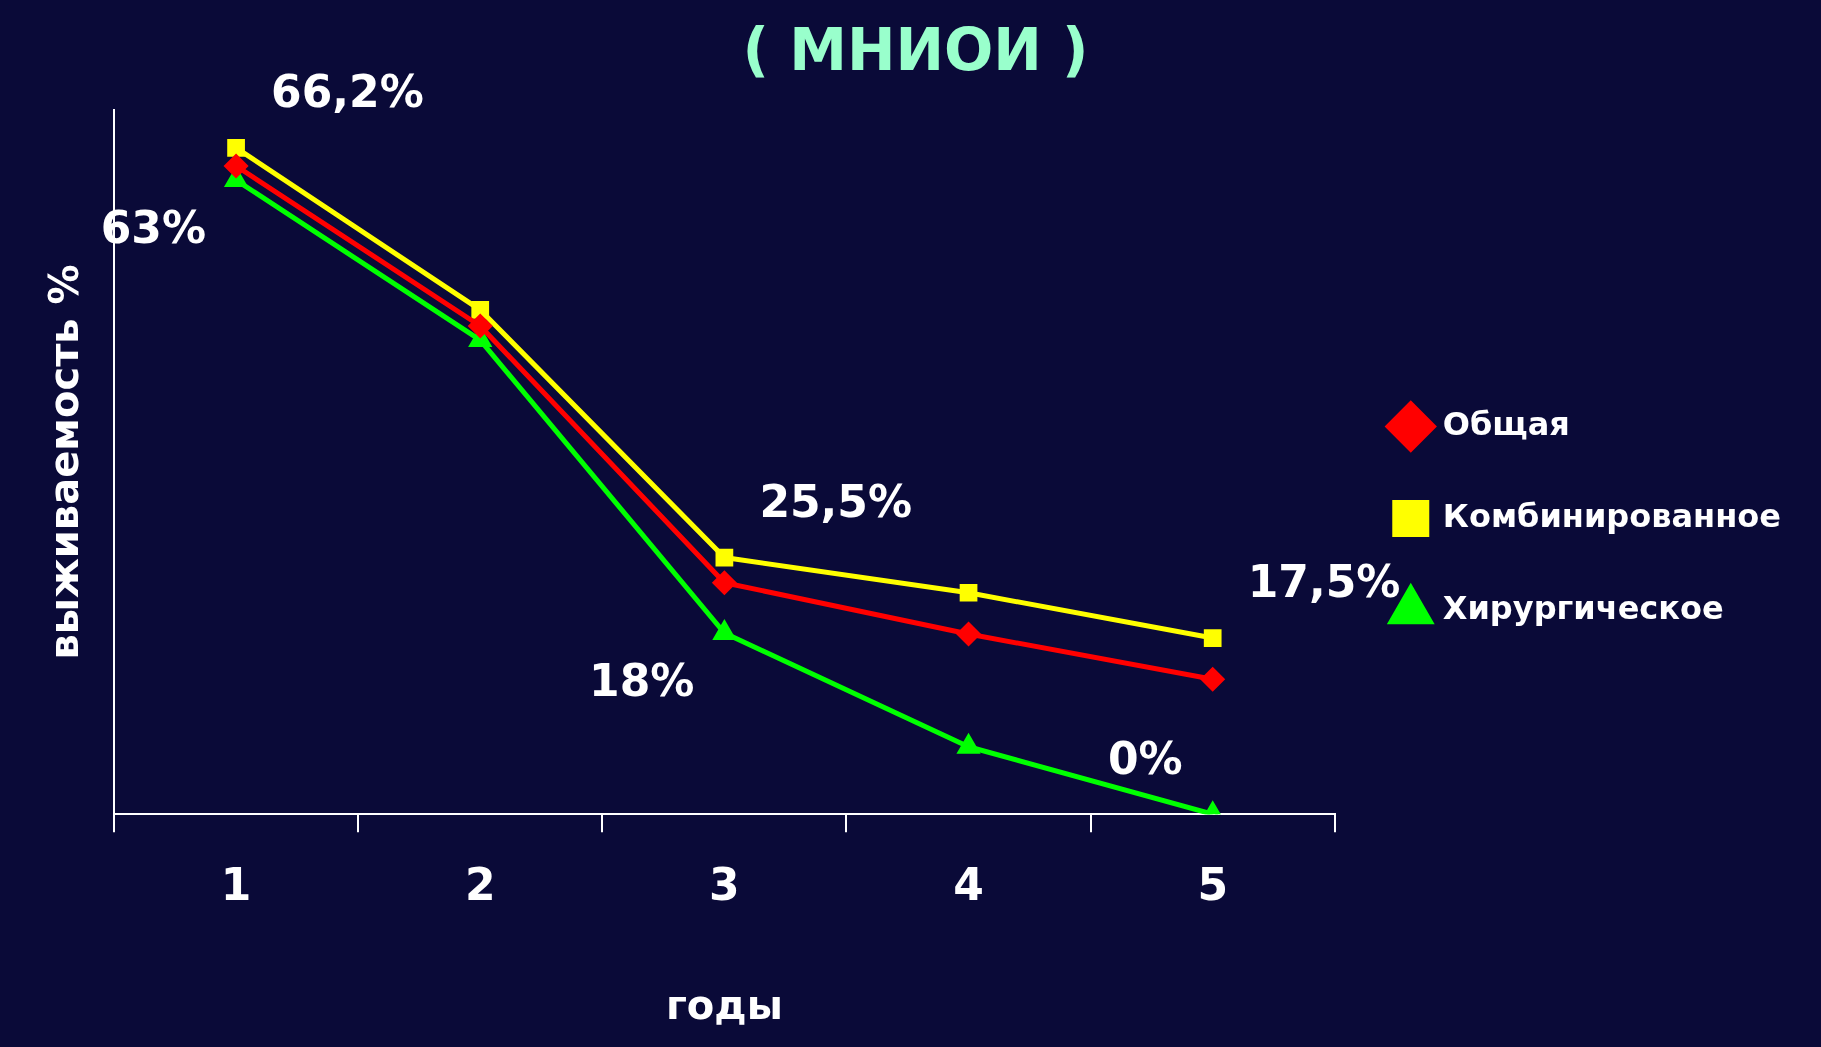  Describe the element at coordinates (1212, 885) in the screenshot. I see `x-tick-label: 5` at that location.